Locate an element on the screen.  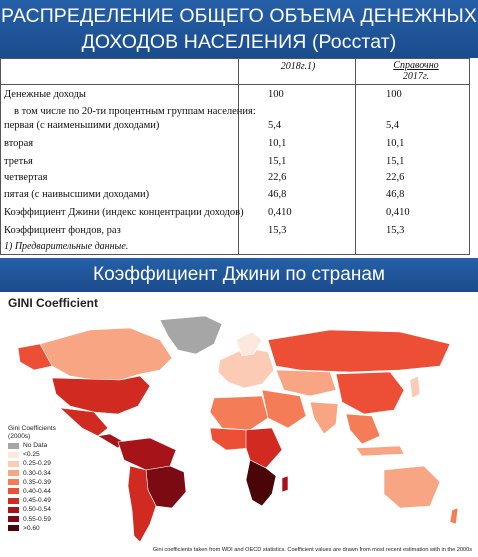
legend-label: <0.25 is located at coordinates (31, 455).